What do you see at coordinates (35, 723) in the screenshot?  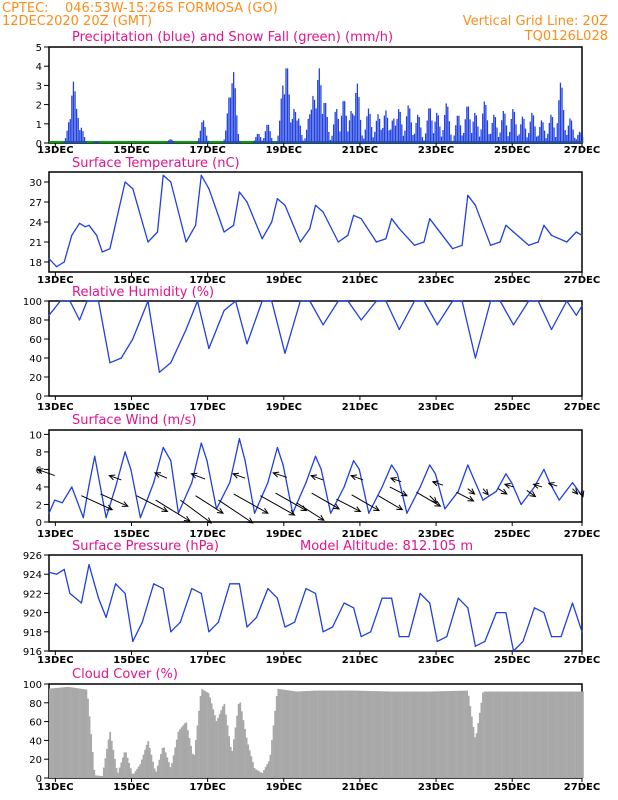 I see `cloud-y-tick-label: 60` at bounding box center [35, 723].